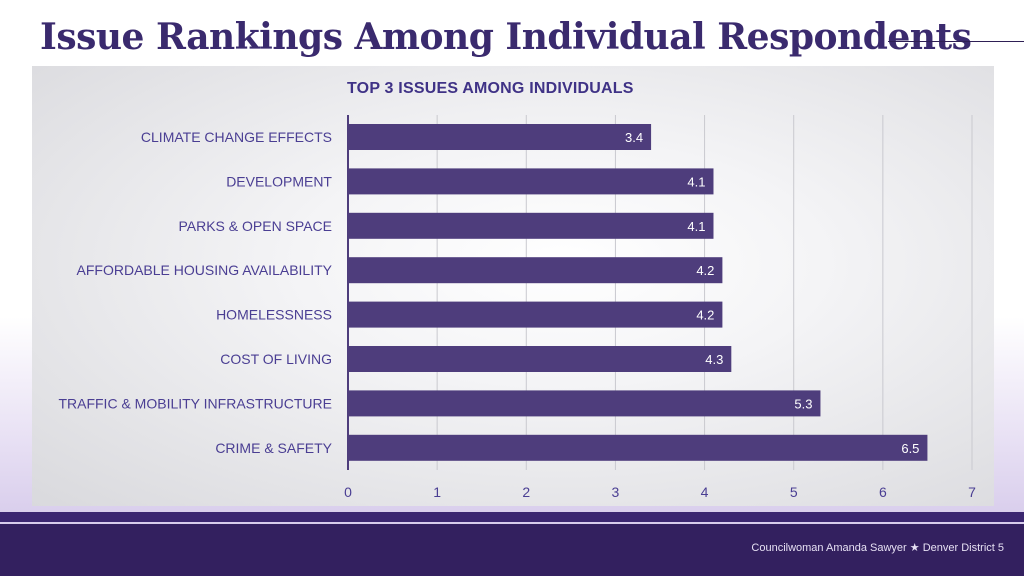 This screenshot has width=1024, height=576. Describe the element at coordinates (526, 492) in the screenshot. I see `x-tick-label: 2` at that location.